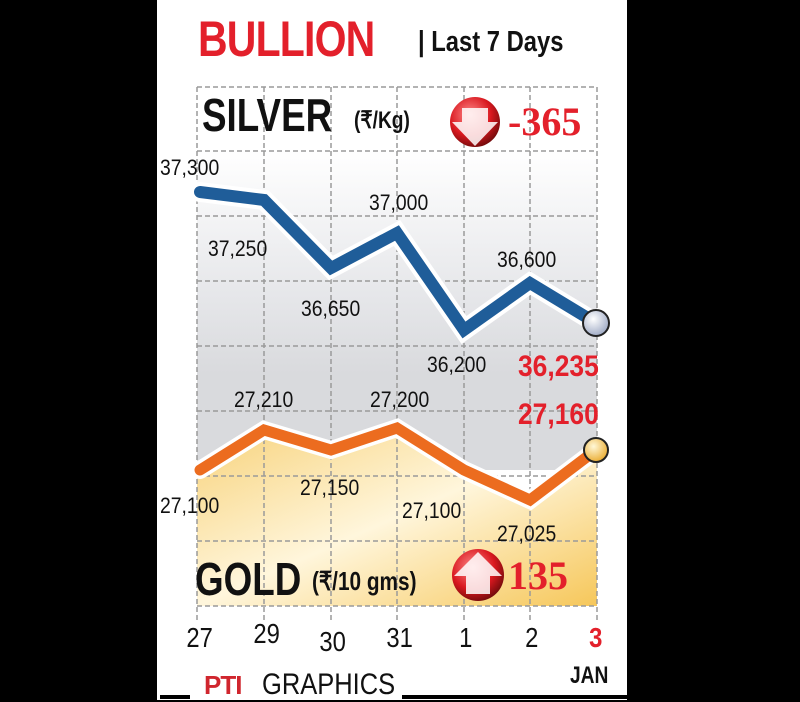 This screenshot has height=702, width=800. Describe the element at coordinates (382, 120) in the screenshot. I see `silver-unit: (₹/Kg)` at that location.